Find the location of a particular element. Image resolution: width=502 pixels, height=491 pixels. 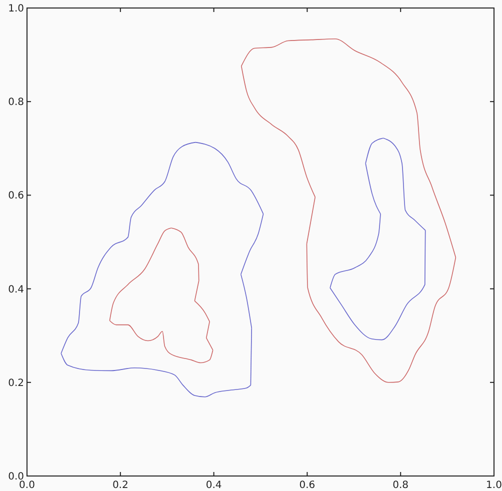

x-tick-label: 0.2 is located at coordinates (120, 485).